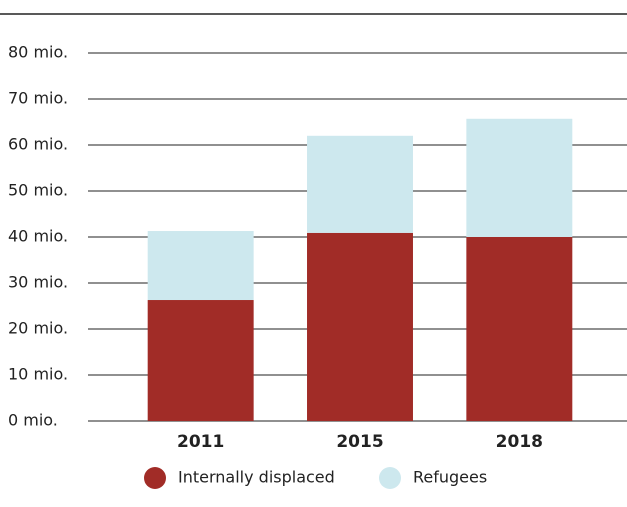 This screenshot has height=507, width=627. I want to click on x-tick-label: 2018, so click(519, 442).